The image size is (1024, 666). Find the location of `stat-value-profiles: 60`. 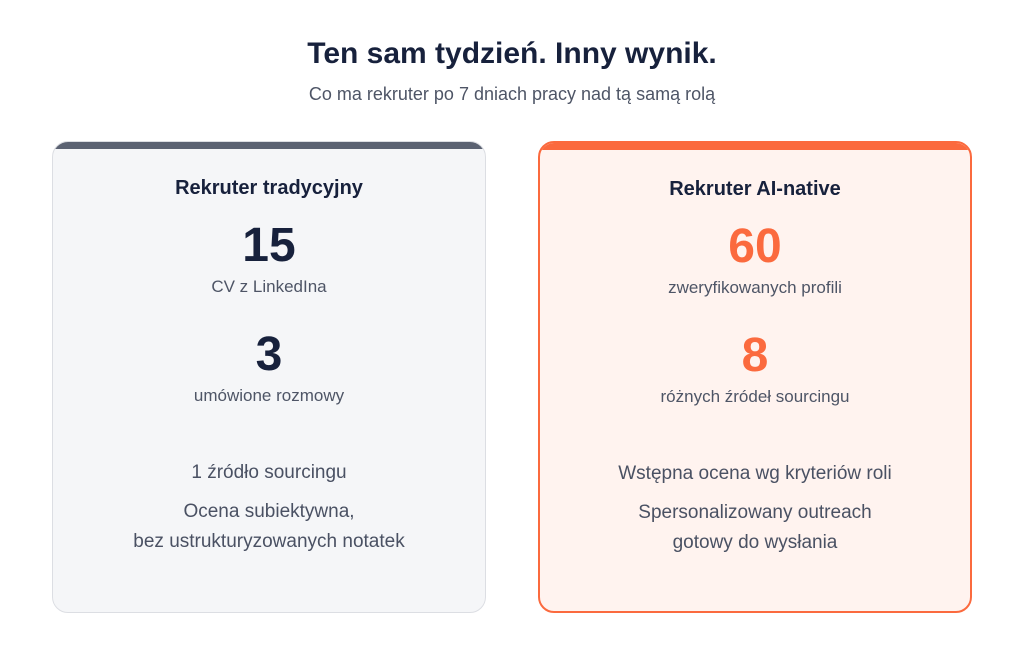

stat-value-profiles: 60 is located at coordinates (755, 246).